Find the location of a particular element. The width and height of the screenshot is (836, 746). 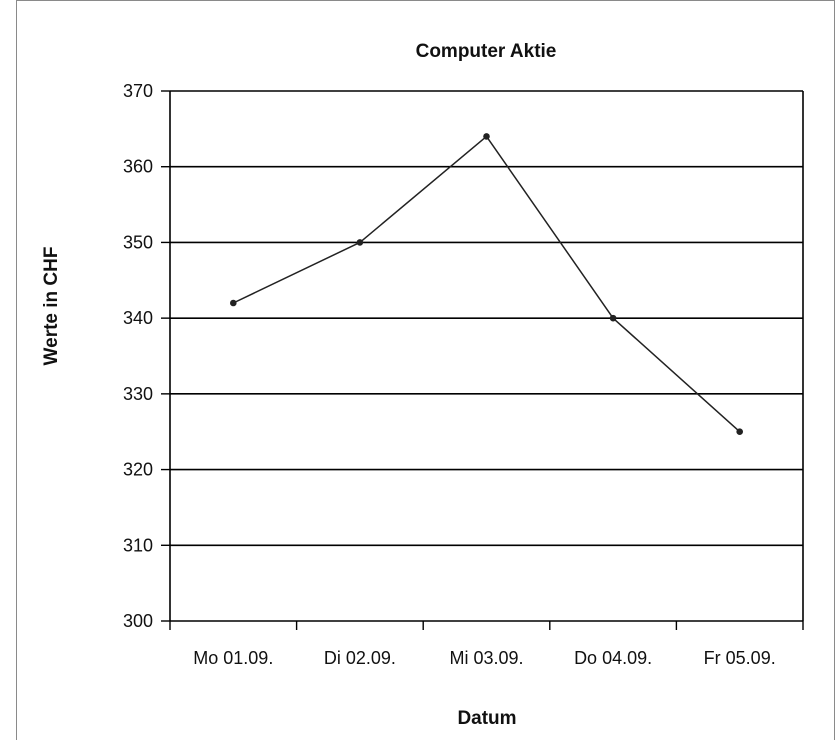

x-tick-label-2: Di 02.09. is located at coordinates (360, 658).